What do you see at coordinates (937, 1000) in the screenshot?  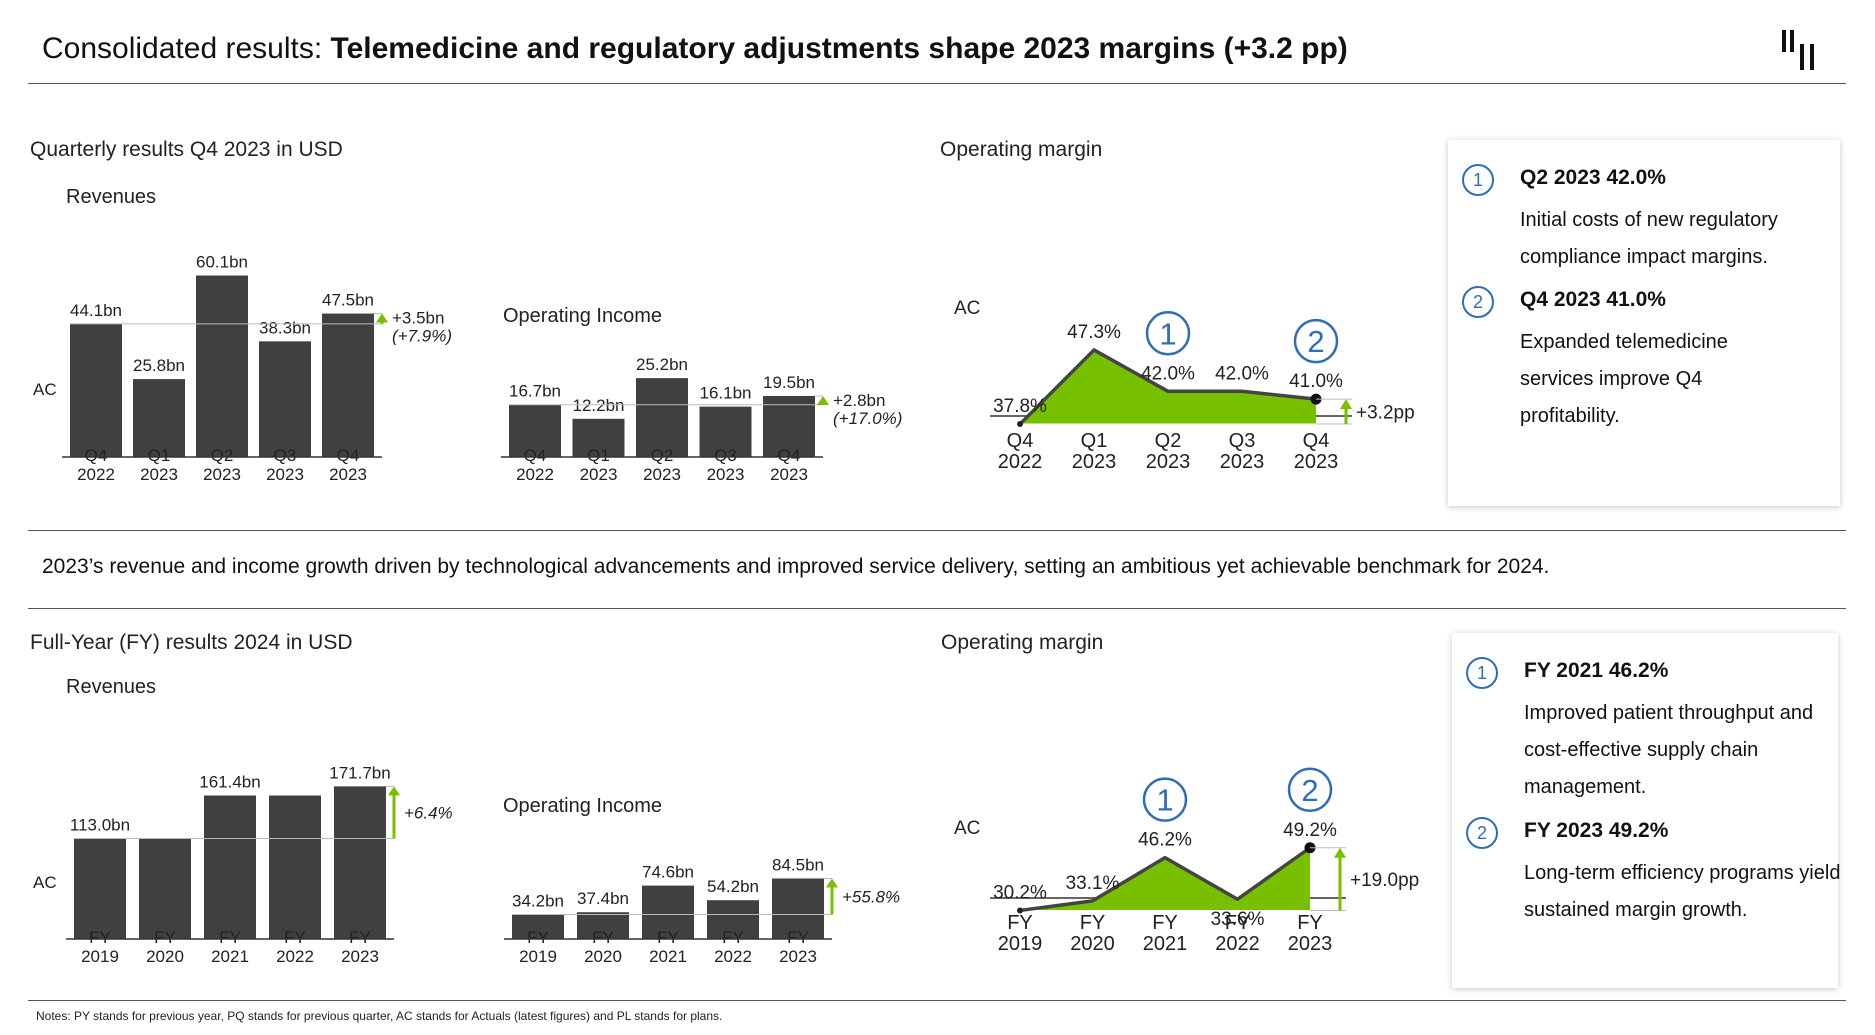 I see `footer-rule` at bounding box center [937, 1000].